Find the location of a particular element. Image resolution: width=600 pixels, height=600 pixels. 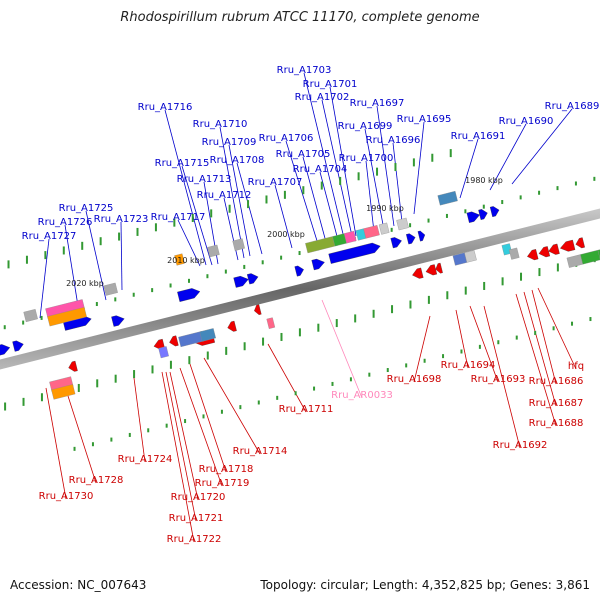

forward-label-rru-a1695: Rru_A1695 is located at coordinates (424, 119).